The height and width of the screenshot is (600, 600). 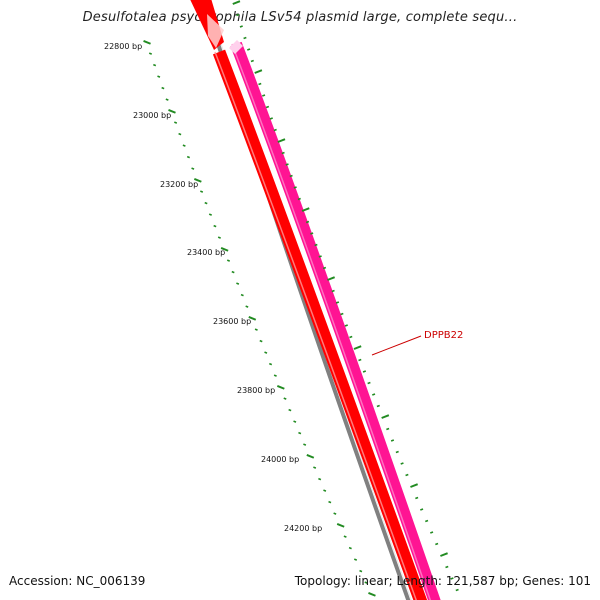 What do you see at coordinates (232, 321) in the screenshot?
I see `ruler-label: 23600 bp` at bounding box center [232, 321].